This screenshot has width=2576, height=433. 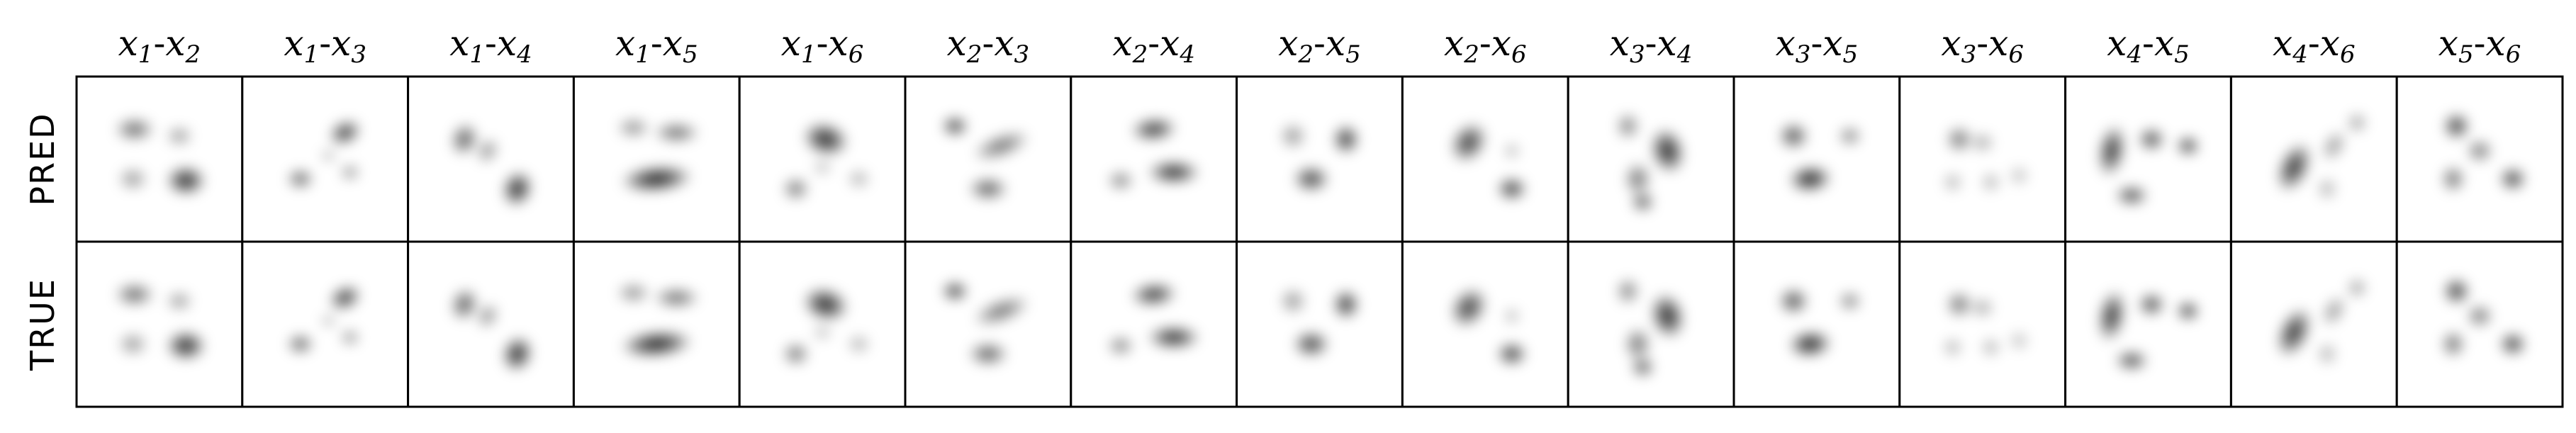 I want to click on row-labels: PRED TRUE, so click(x=42, y=241).